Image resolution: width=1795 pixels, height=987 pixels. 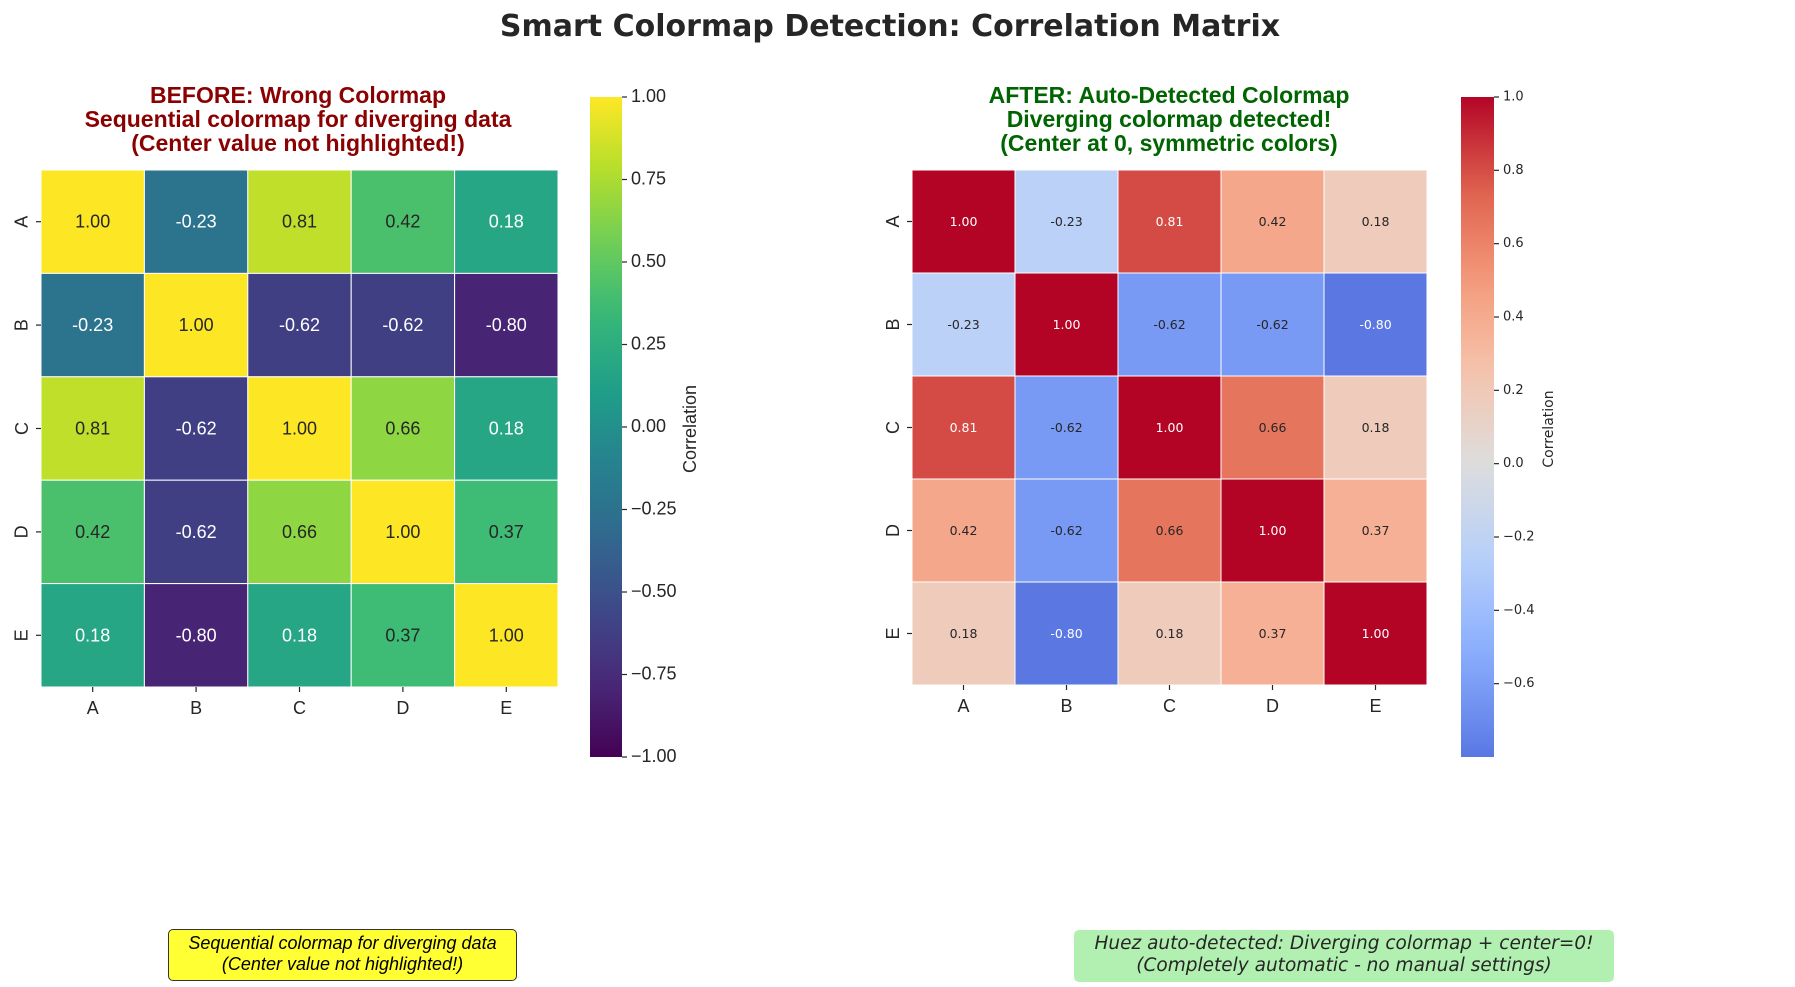 I want to click on after-ytick-A: A, so click(x=893, y=221).